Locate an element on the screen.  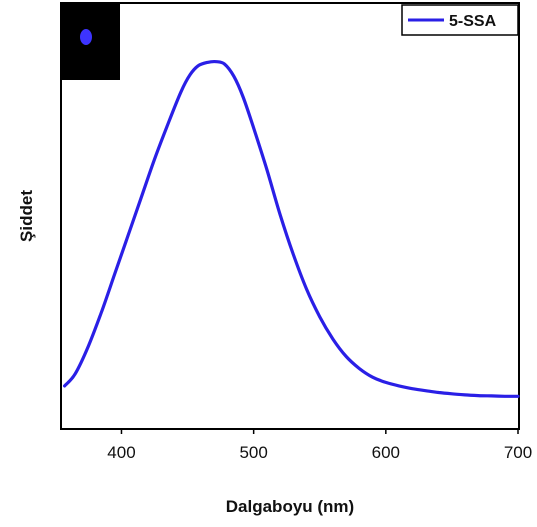
x-tick-label: 700 is located at coordinates (518, 452).